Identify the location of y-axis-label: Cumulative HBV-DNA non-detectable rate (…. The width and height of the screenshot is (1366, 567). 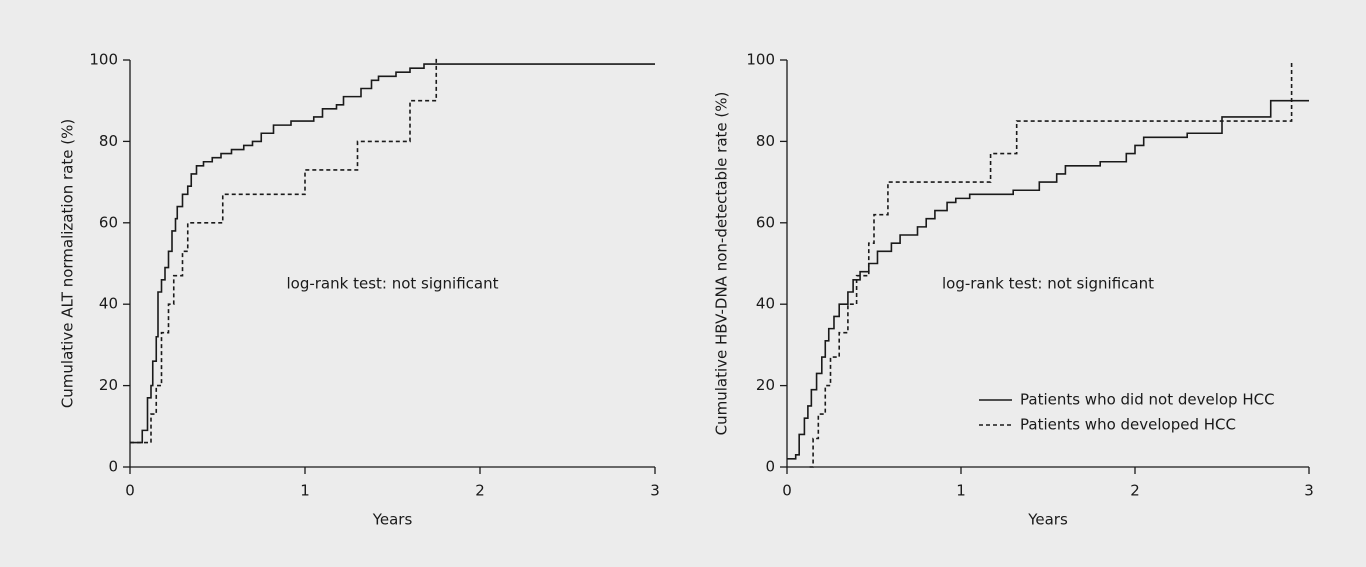
(722, 264).